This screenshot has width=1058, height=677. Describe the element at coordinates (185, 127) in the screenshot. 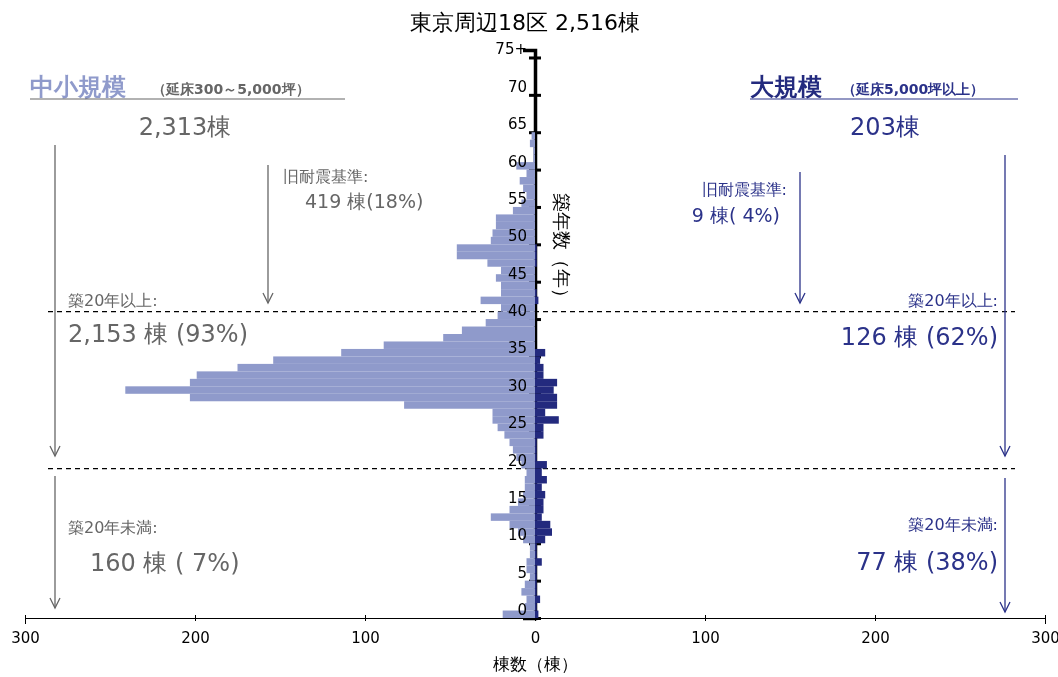

I see `annotation: 2,313棟` at that location.